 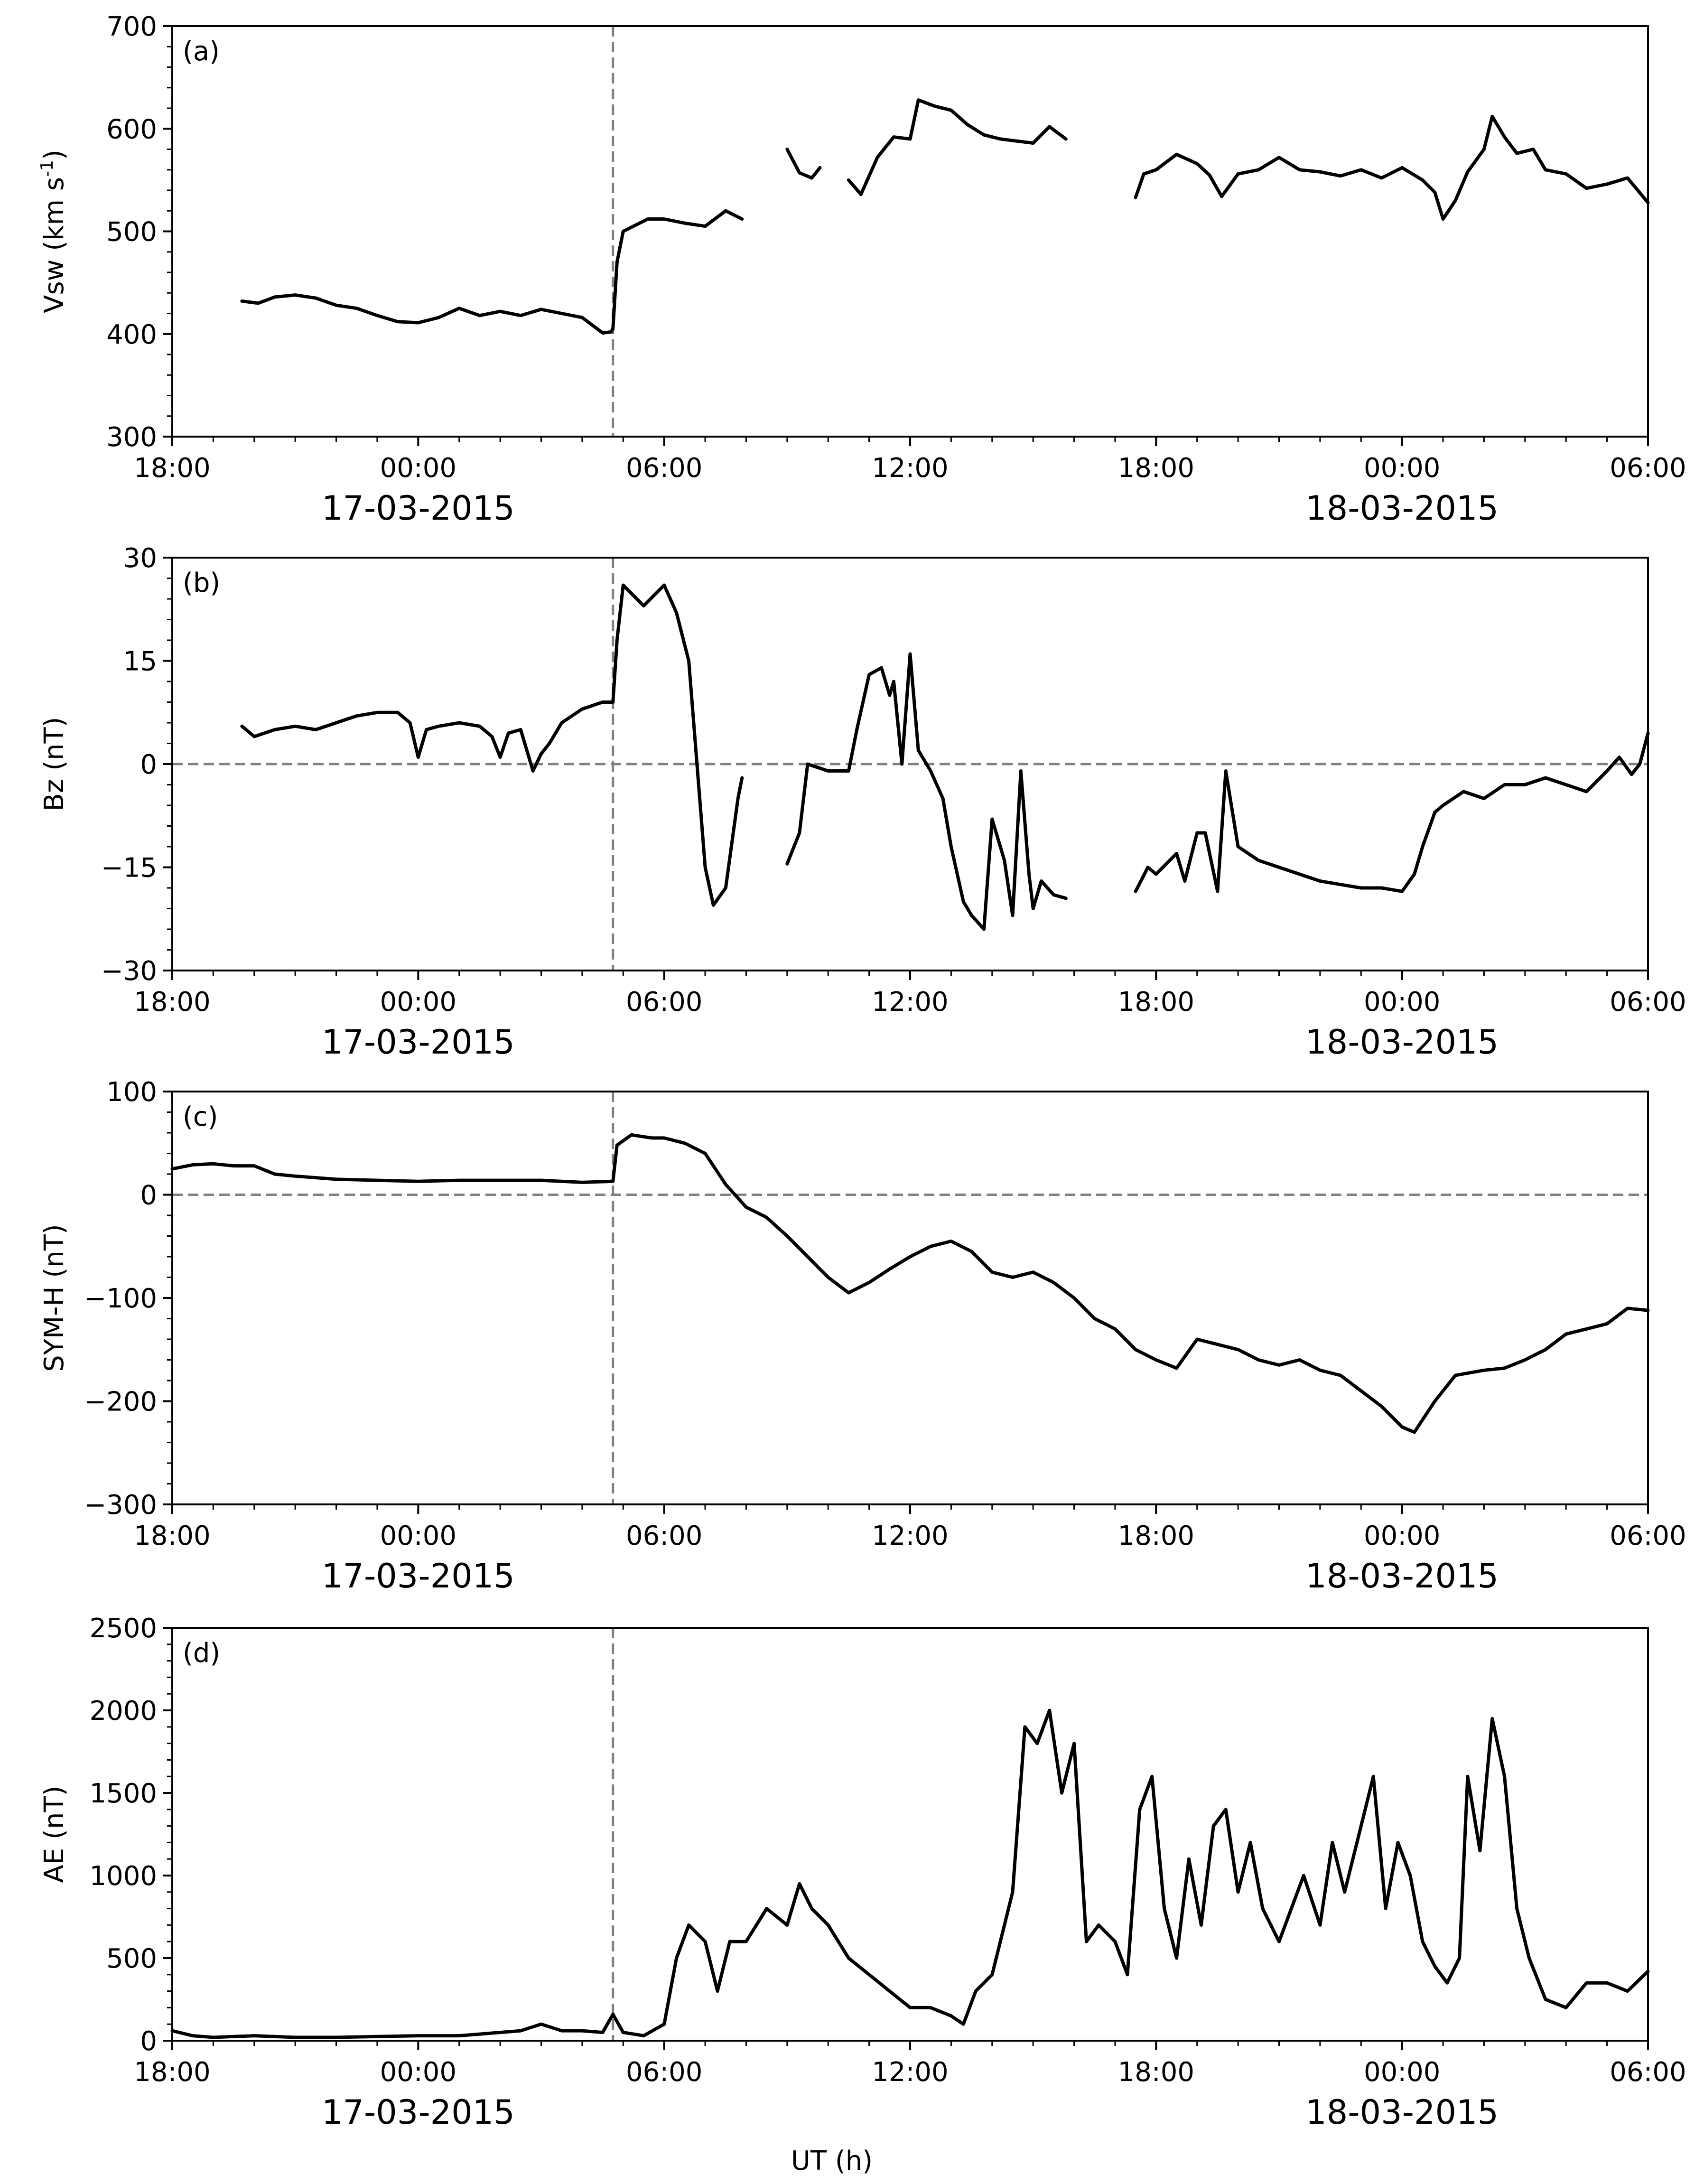 What do you see at coordinates (1402, 509) in the screenshot?
I see `panel-a-date-label: 18-03-2015` at bounding box center [1402, 509].